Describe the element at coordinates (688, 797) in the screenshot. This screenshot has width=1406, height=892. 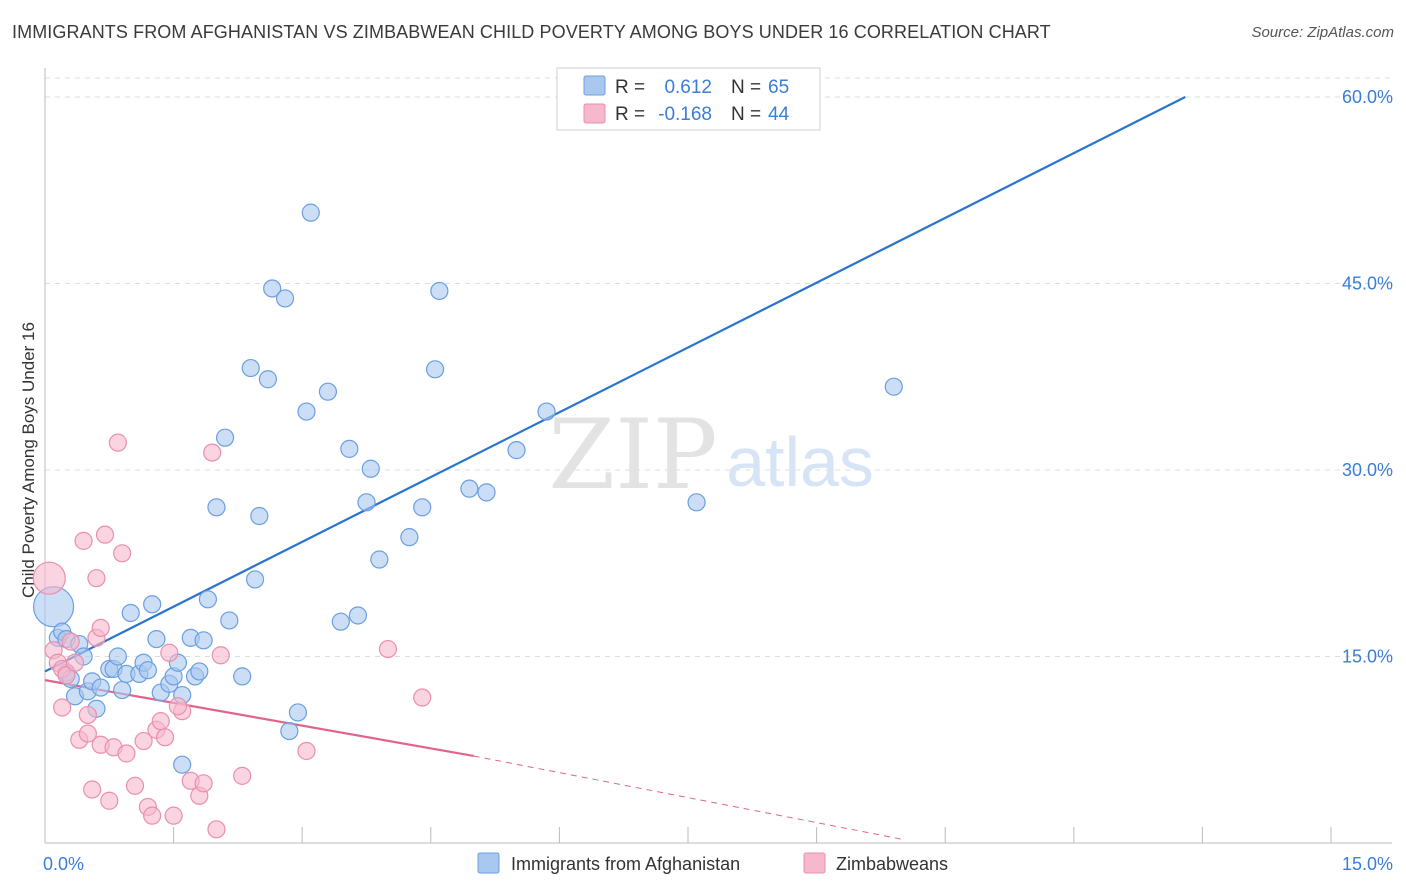
I see `trendline-zimbabwe` at that location.